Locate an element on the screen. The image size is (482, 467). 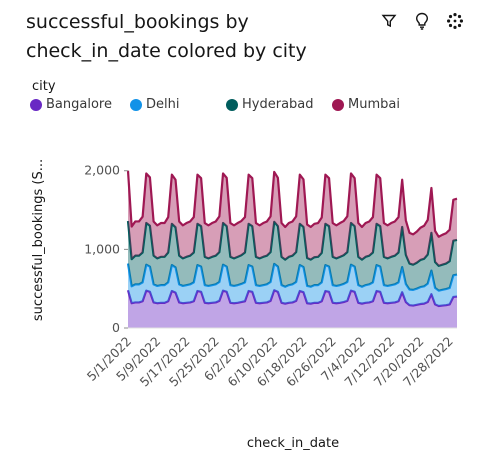
legend-label: Delhi is located at coordinates (163, 104).